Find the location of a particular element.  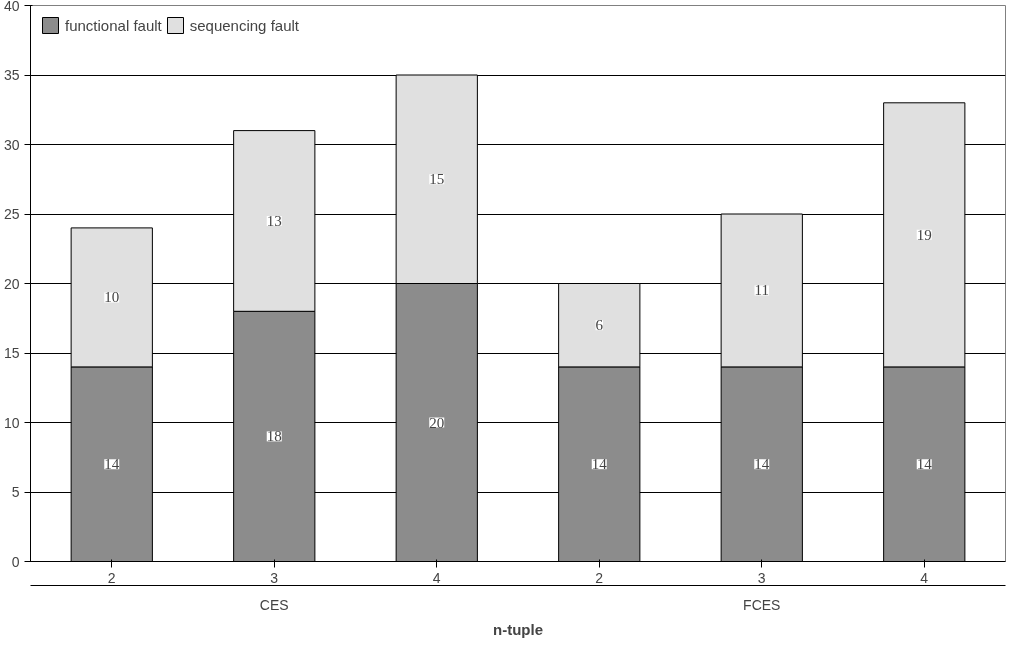

legend-label: functional fault is located at coordinates (113, 25).